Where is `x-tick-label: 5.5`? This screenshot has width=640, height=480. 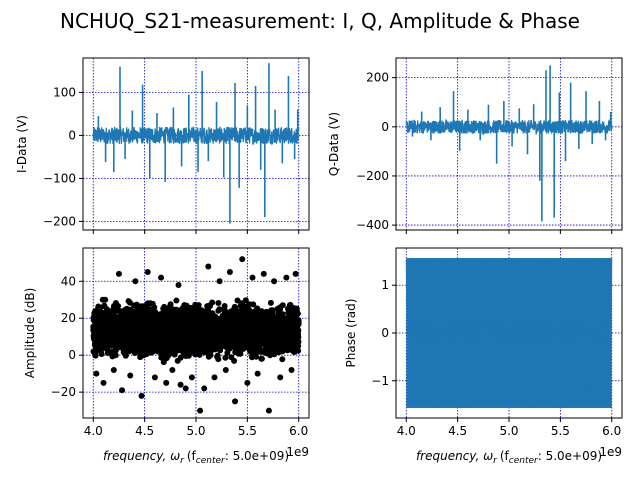 x-tick-label: 5.5 is located at coordinates (560, 431).